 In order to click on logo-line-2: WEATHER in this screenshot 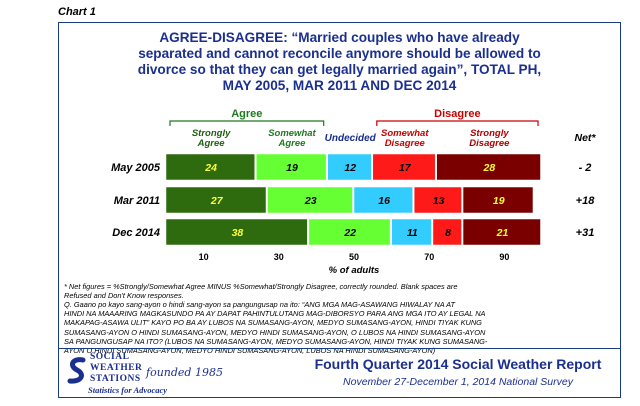, I will do `click(116, 368)`.